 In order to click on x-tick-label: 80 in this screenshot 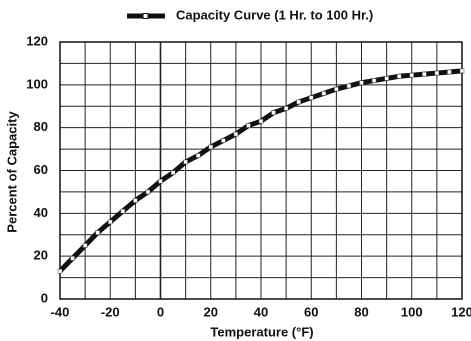, I will do `click(361, 311)`.